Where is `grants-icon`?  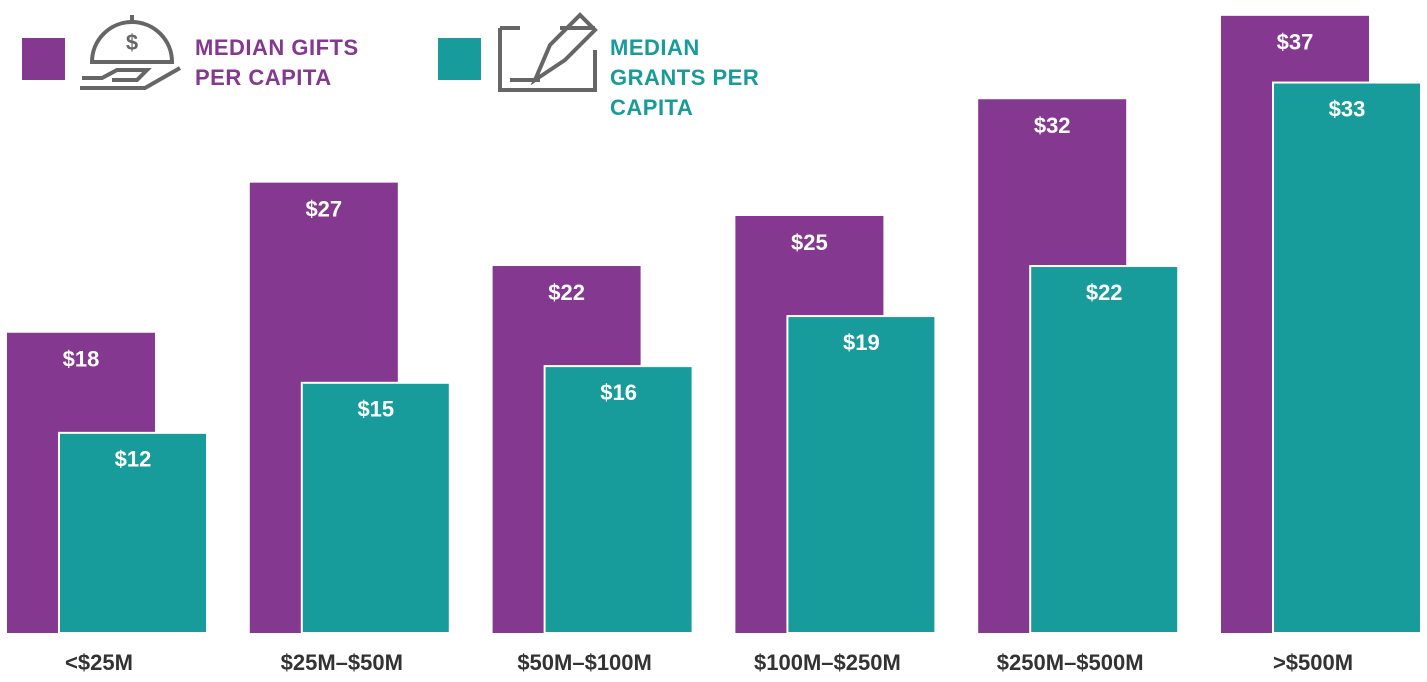 grants-icon is located at coordinates (548, 52).